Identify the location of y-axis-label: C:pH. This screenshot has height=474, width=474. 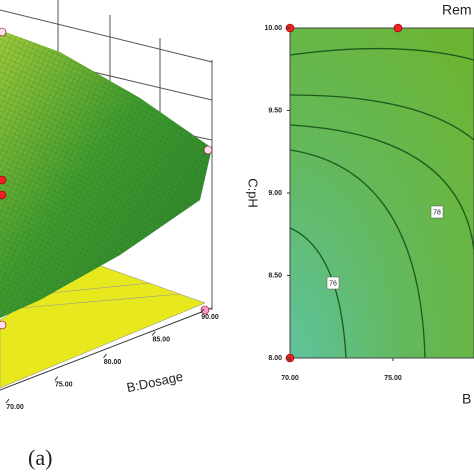
(253, 193).